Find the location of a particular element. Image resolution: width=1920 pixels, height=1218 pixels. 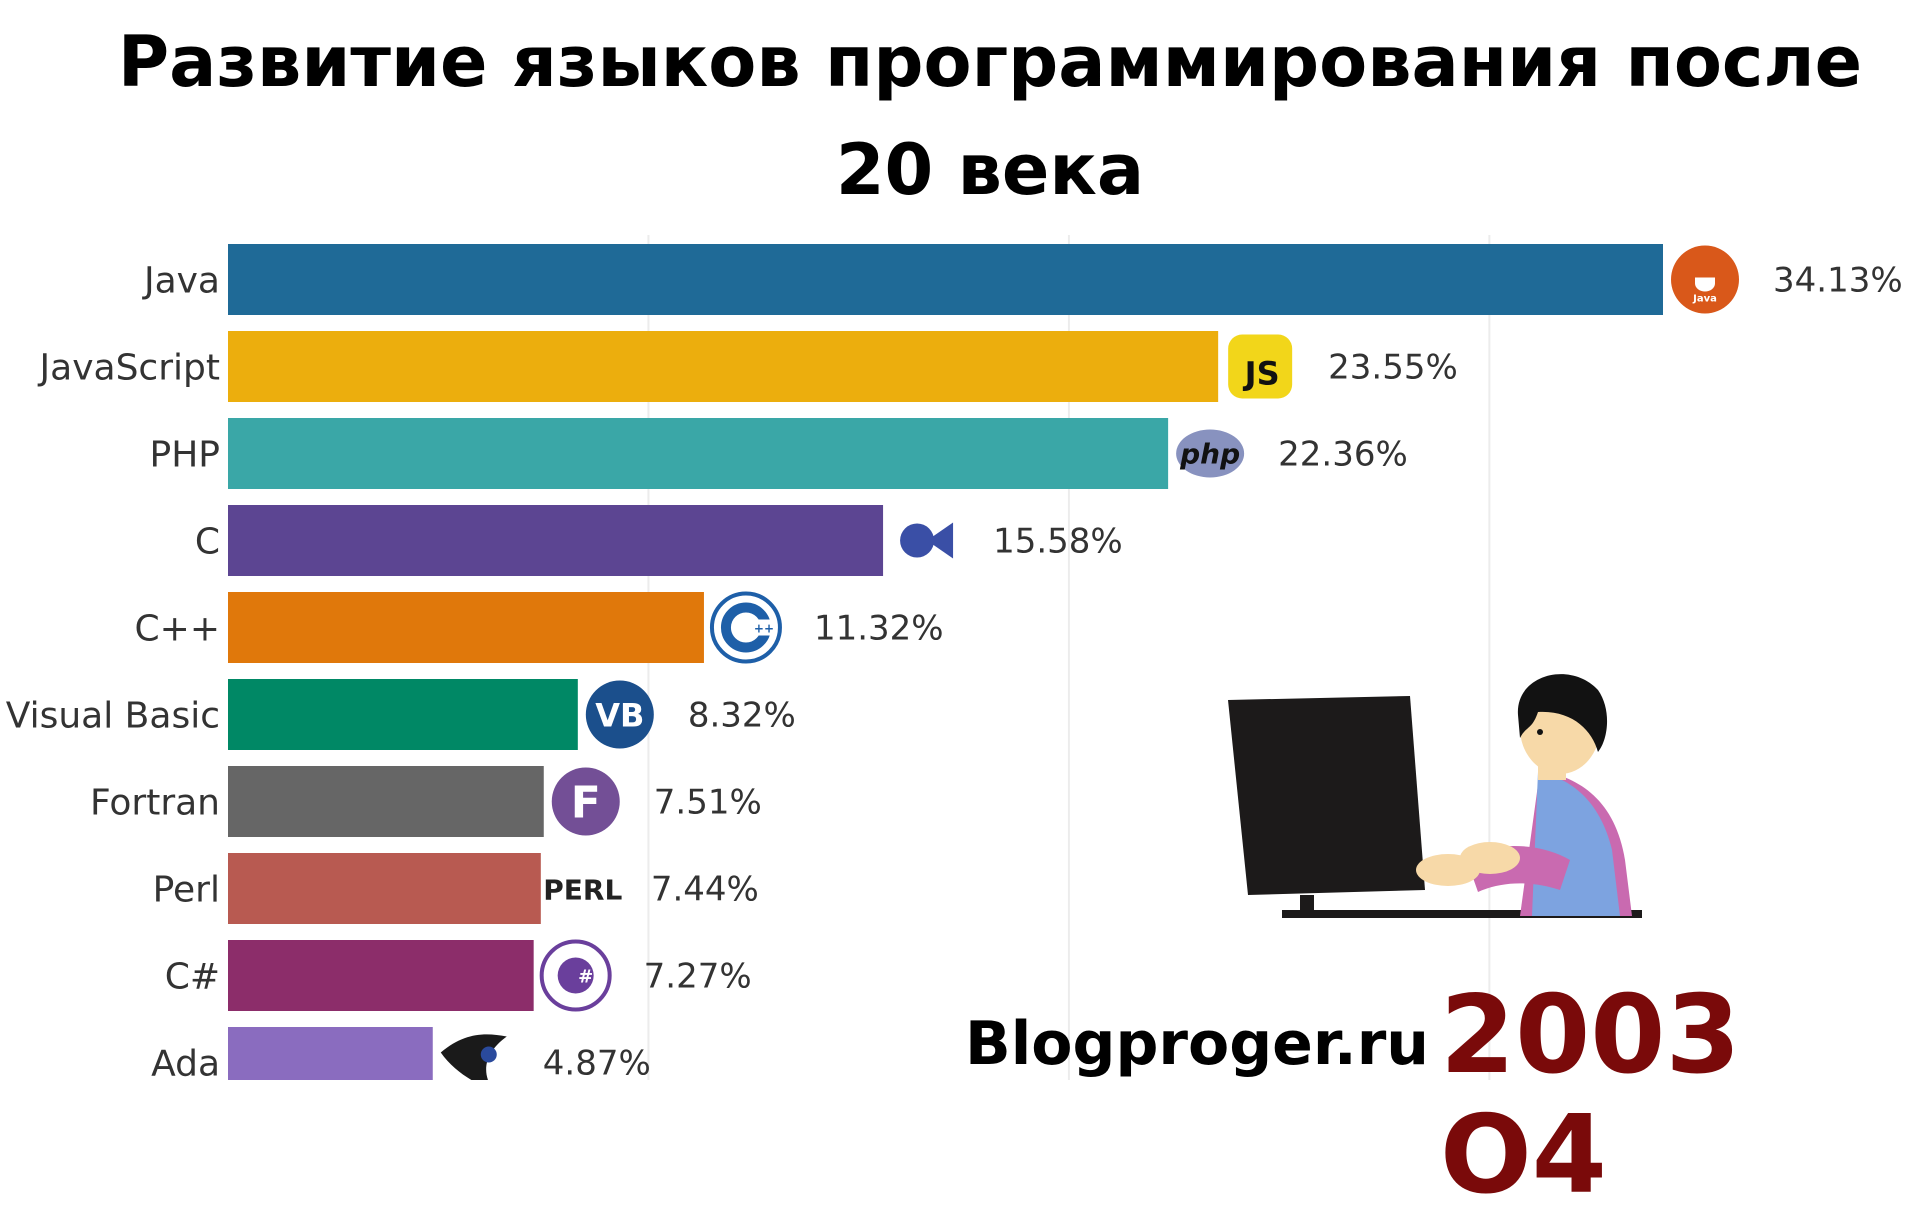

bar-fortran is located at coordinates (386, 801).